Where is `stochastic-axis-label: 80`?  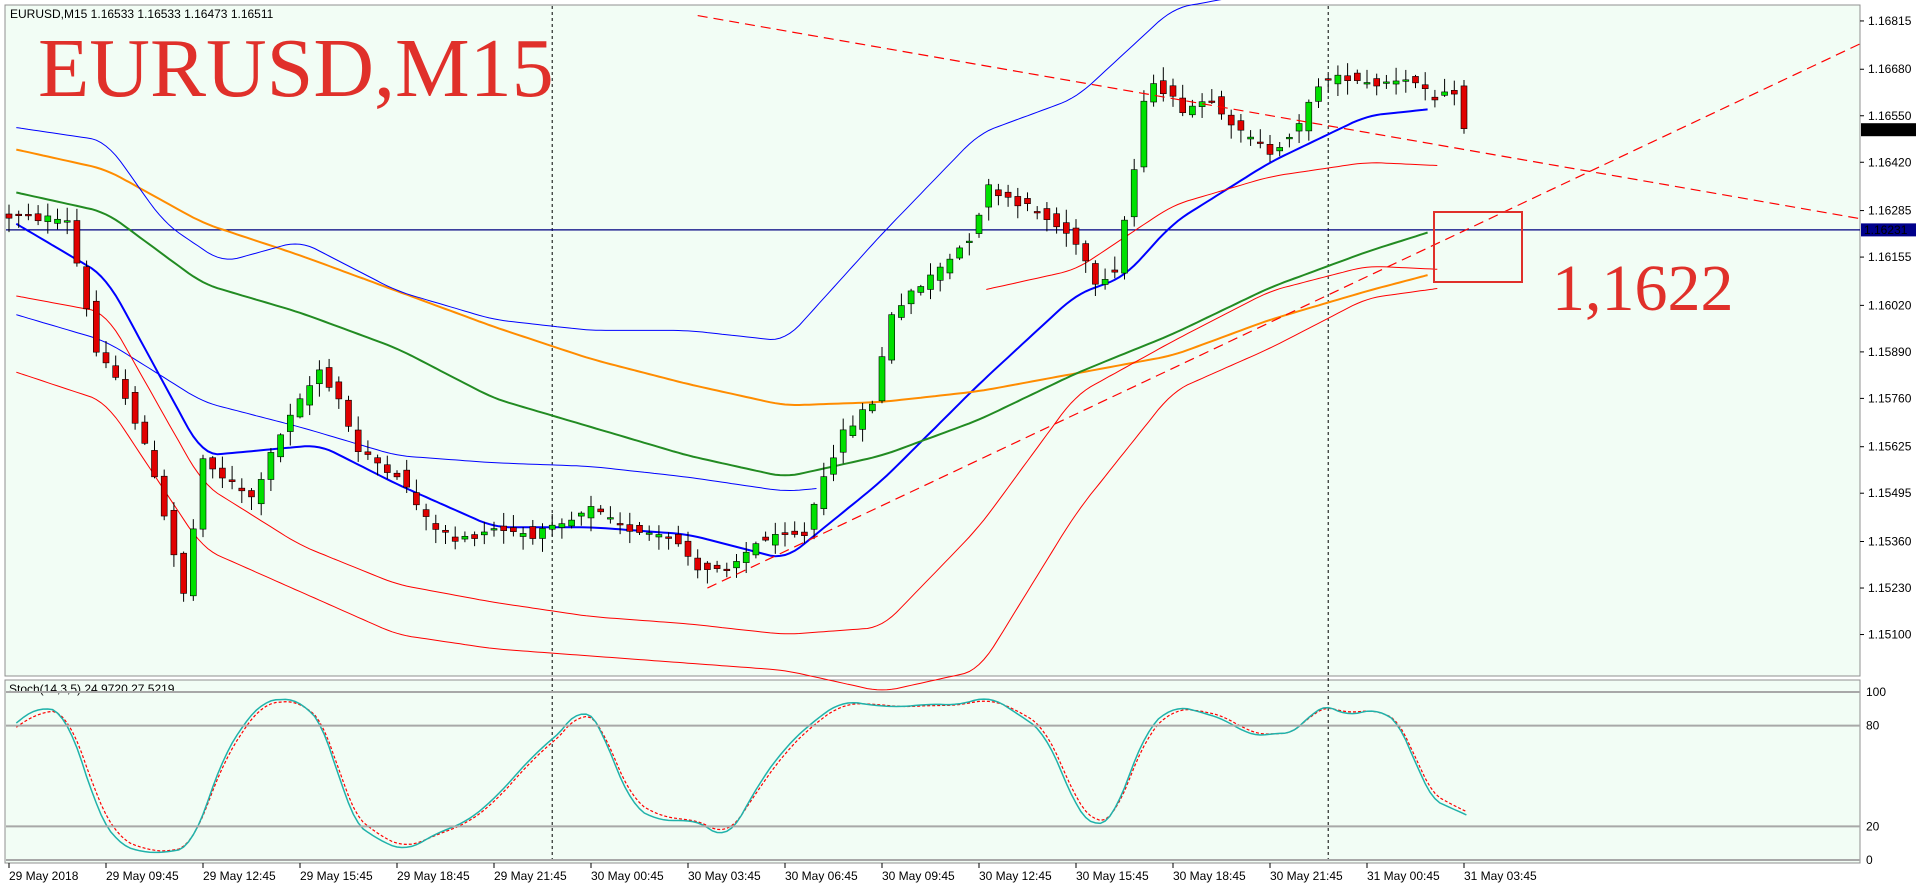
stochastic-axis-label: 80 is located at coordinates (1873, 726).